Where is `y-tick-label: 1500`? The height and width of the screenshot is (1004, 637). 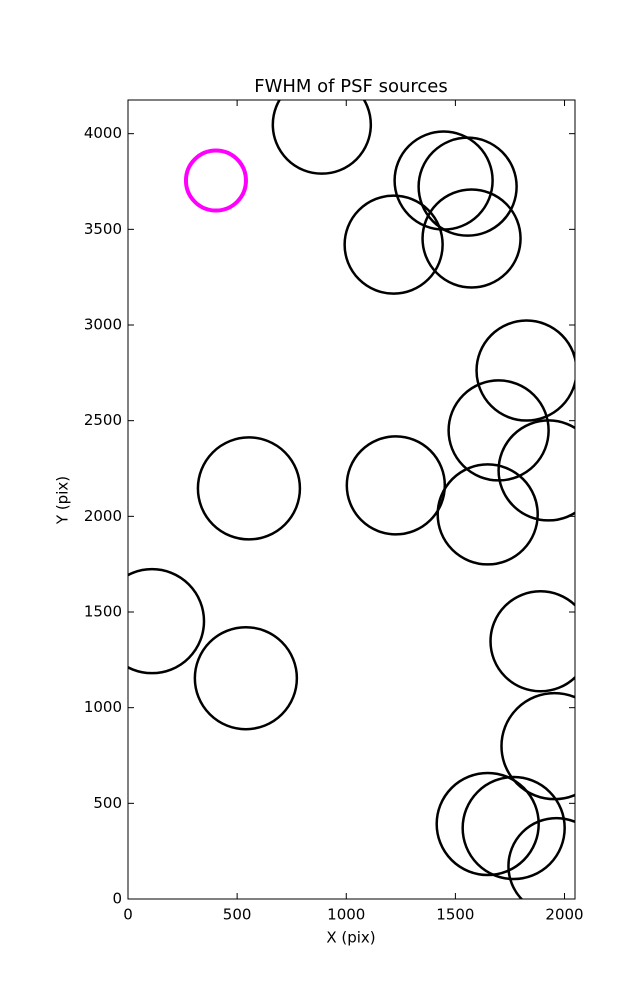
y-tick-label: 1500 is located at coordinates (103, 612).